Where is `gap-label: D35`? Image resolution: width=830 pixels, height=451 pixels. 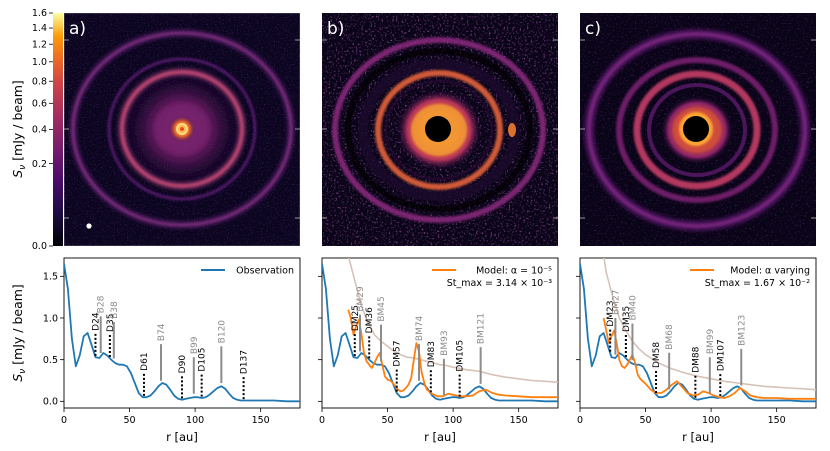
gap-label: D35 is located at coordinates (111, 323).